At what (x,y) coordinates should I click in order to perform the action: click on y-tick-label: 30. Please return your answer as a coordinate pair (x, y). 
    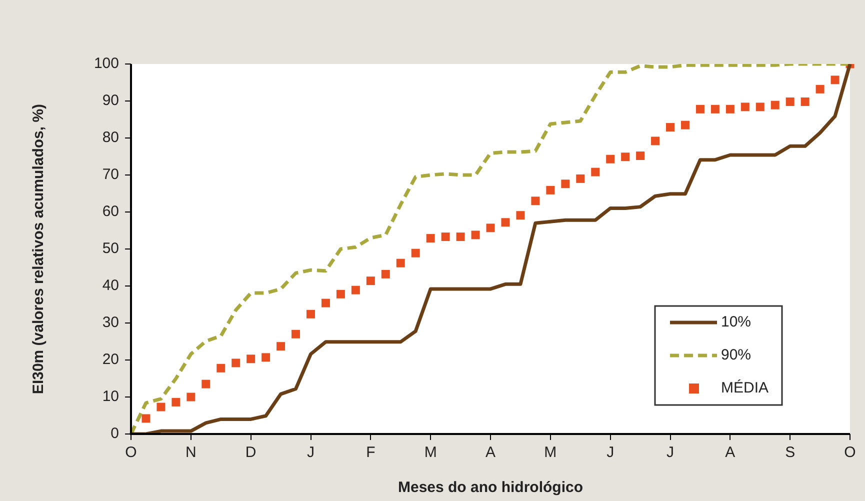
    Looking at the image, I should click on (110, 323).